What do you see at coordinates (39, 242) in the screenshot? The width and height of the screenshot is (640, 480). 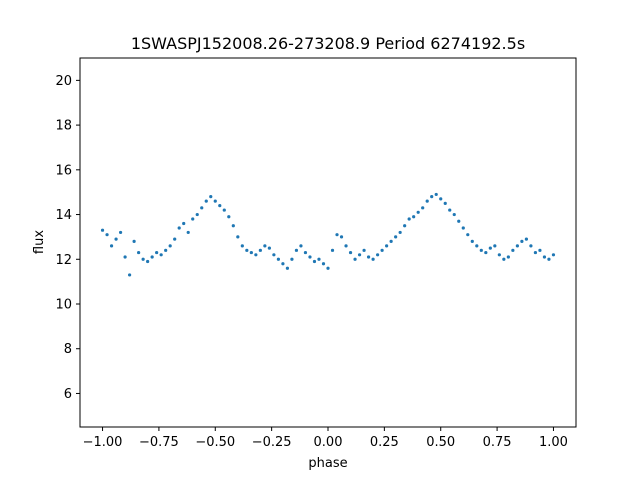 I see `y-axis-label: flux` at bounding box center [39, 242].